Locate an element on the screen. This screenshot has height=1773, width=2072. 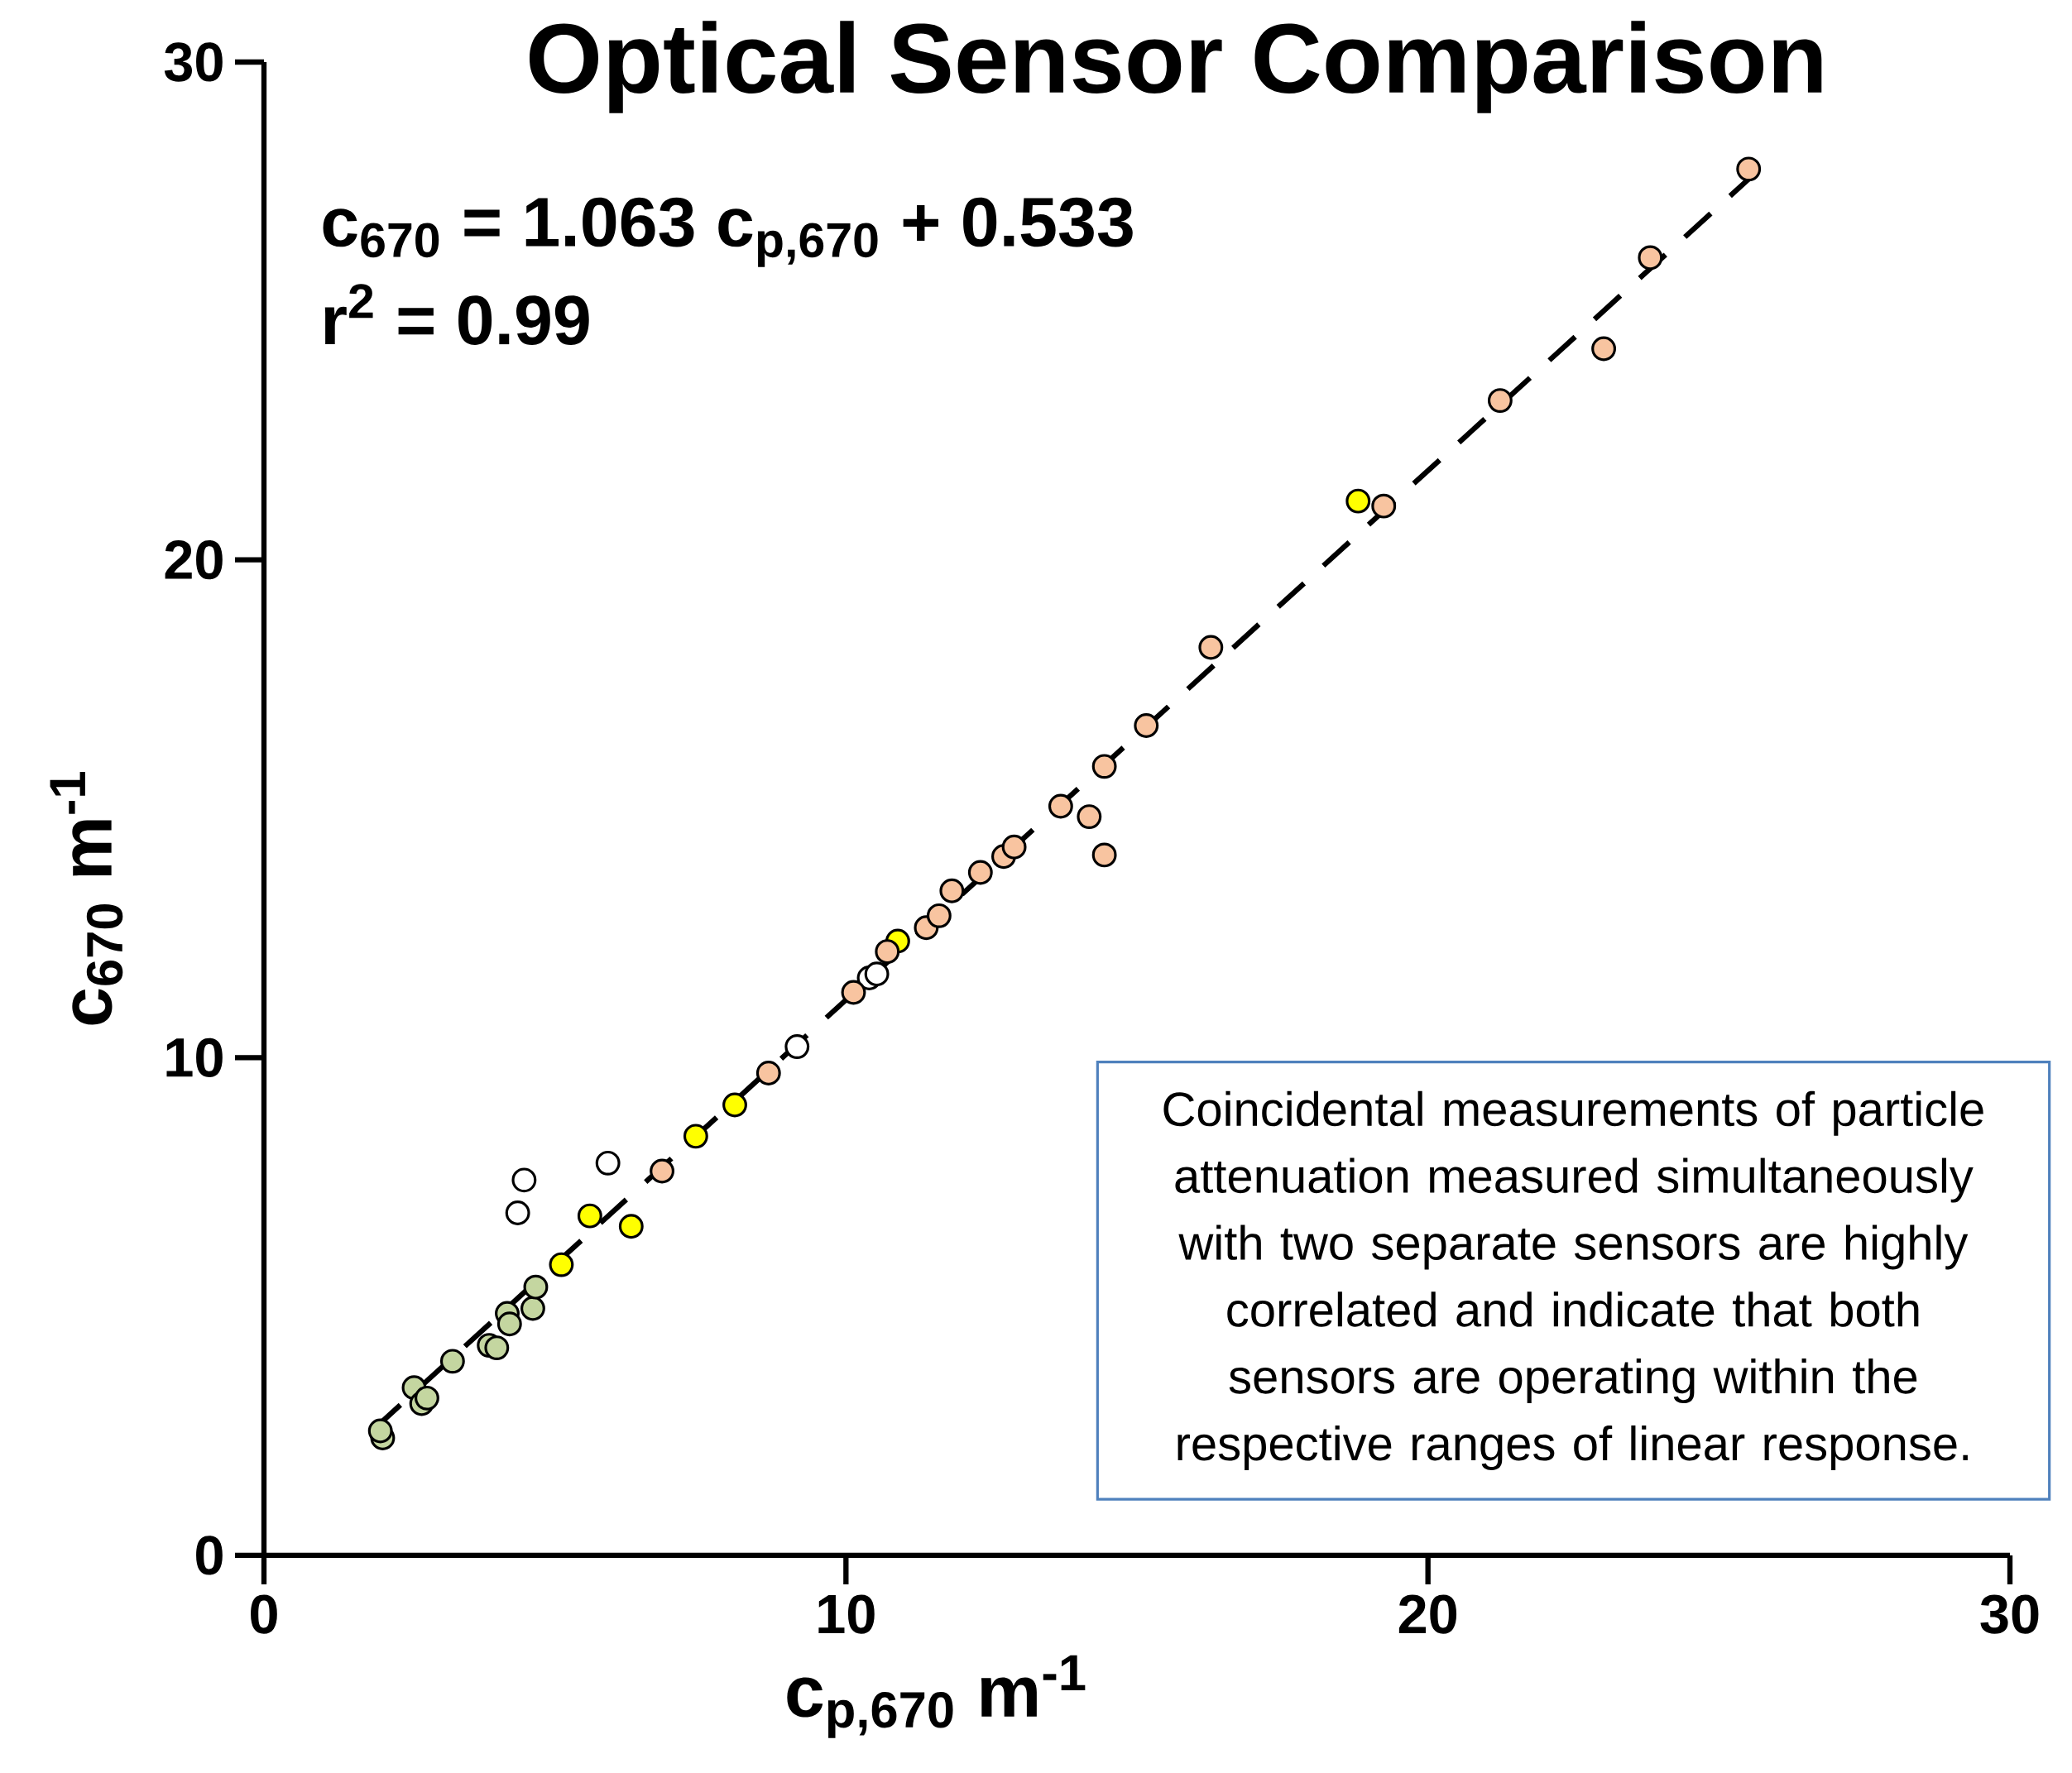
y-axis-title: c$_{670}$ m$^{-1}$ is located at coordinates (86, 898).